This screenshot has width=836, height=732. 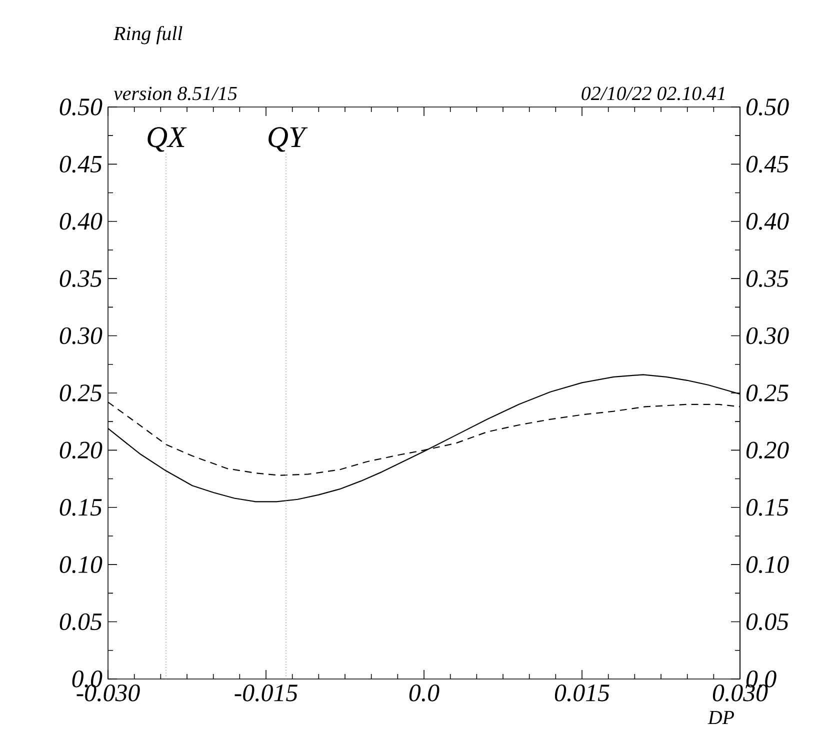 I want to click on y2-tick-label: 0.35, so click(x=767, y=279).